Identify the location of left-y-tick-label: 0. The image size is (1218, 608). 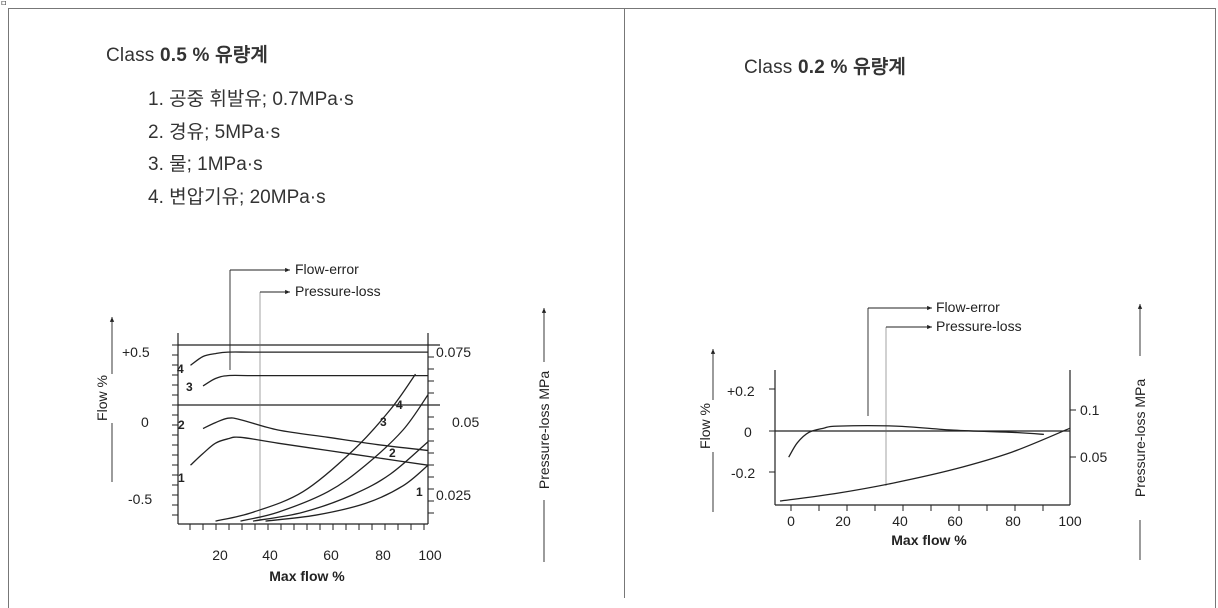
(145, 422).